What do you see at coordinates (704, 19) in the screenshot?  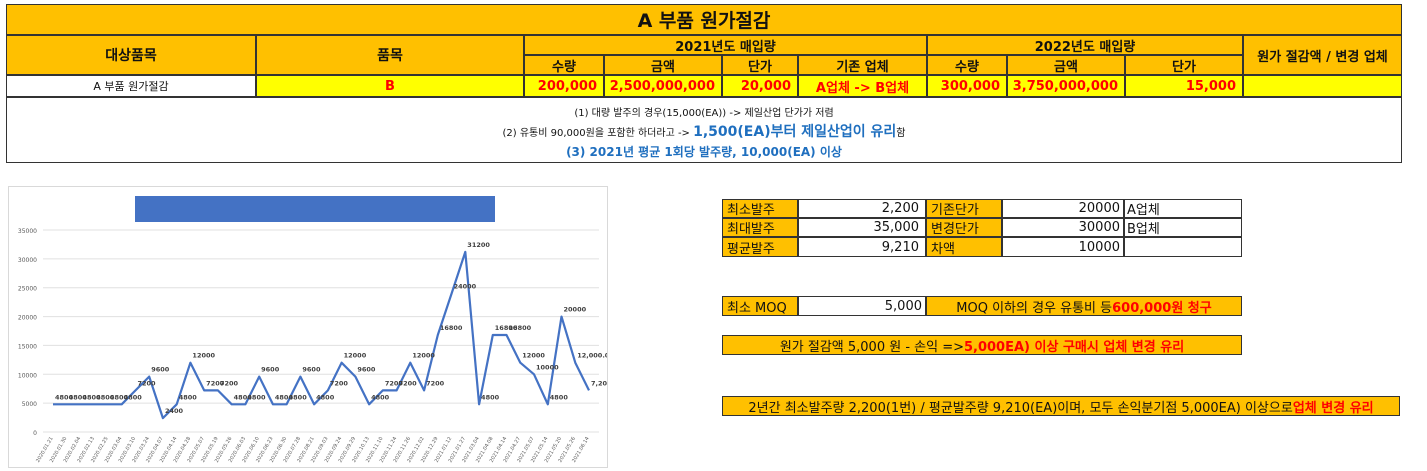 I see `page-title: A 부품 원가절감` at bounding box center [704, 19].